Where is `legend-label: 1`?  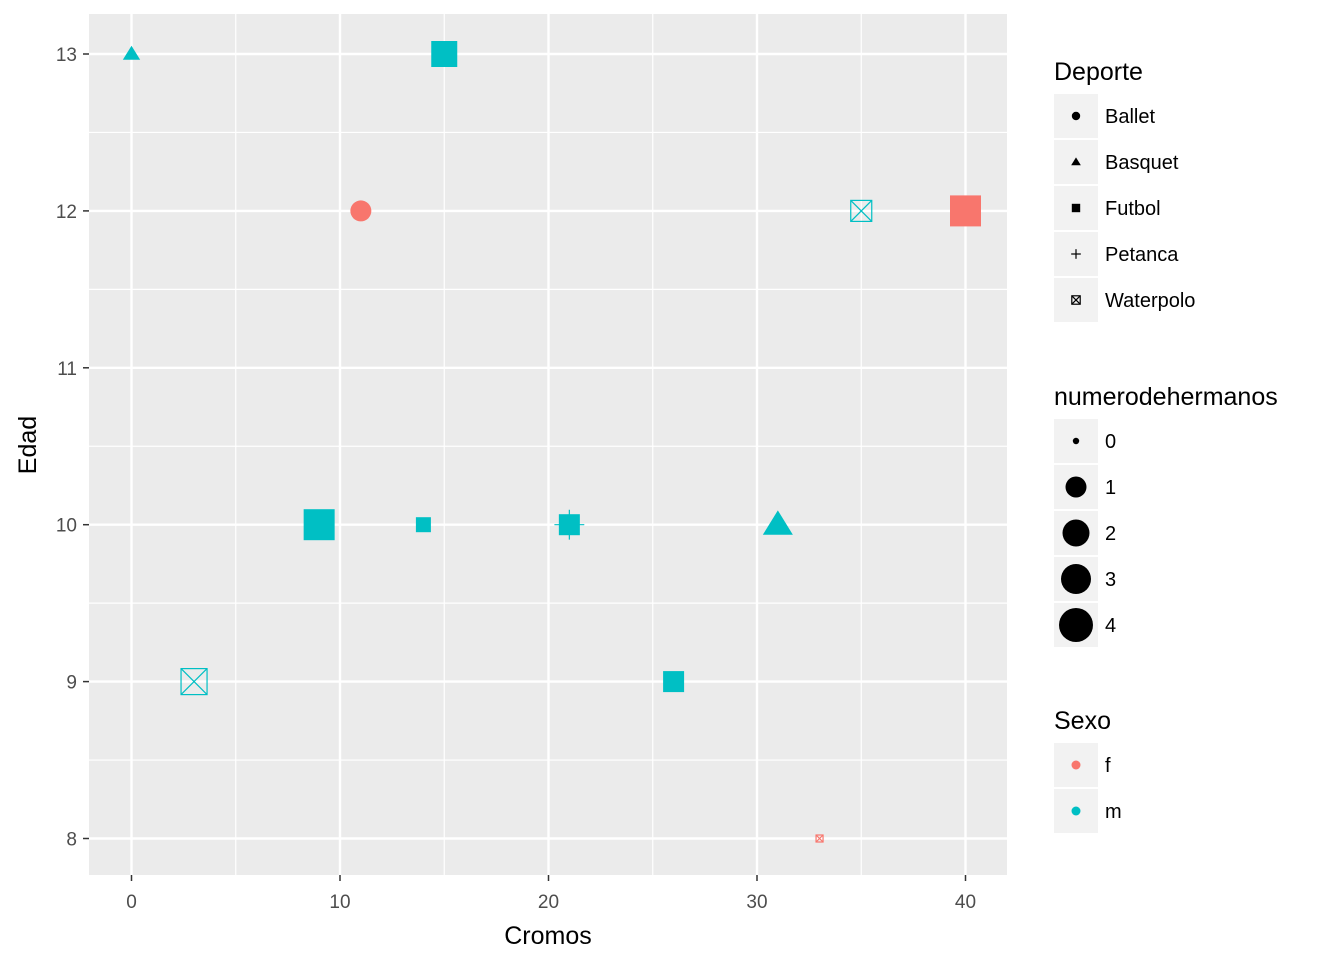
legend-label: 1 is located at coordinates (1110, 488).